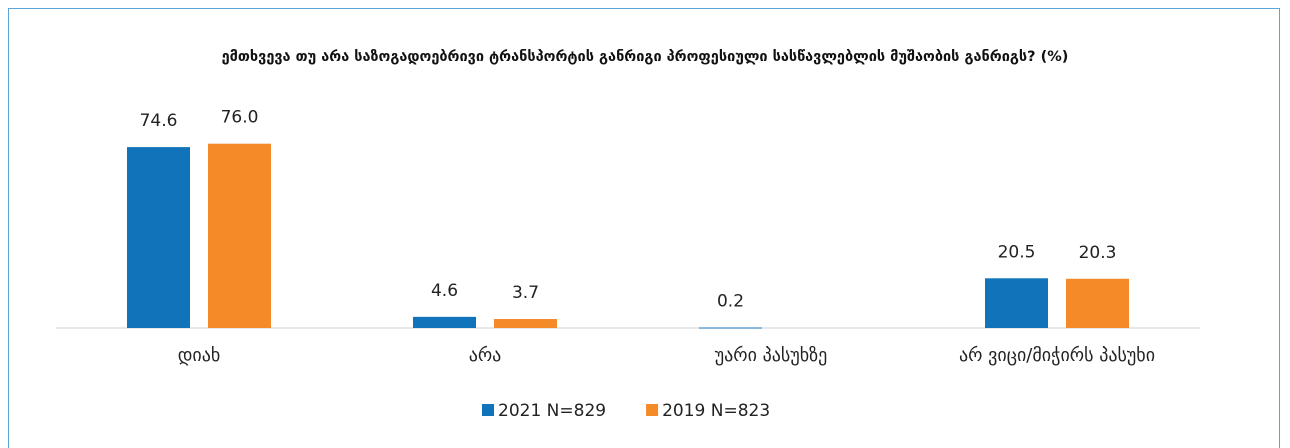 Image resolution: width=1290 pixels, height=448 pixels. I want to click on x-tick-label: არ ვიცი/მიჭირს პასუხი, so click(1057, 355).